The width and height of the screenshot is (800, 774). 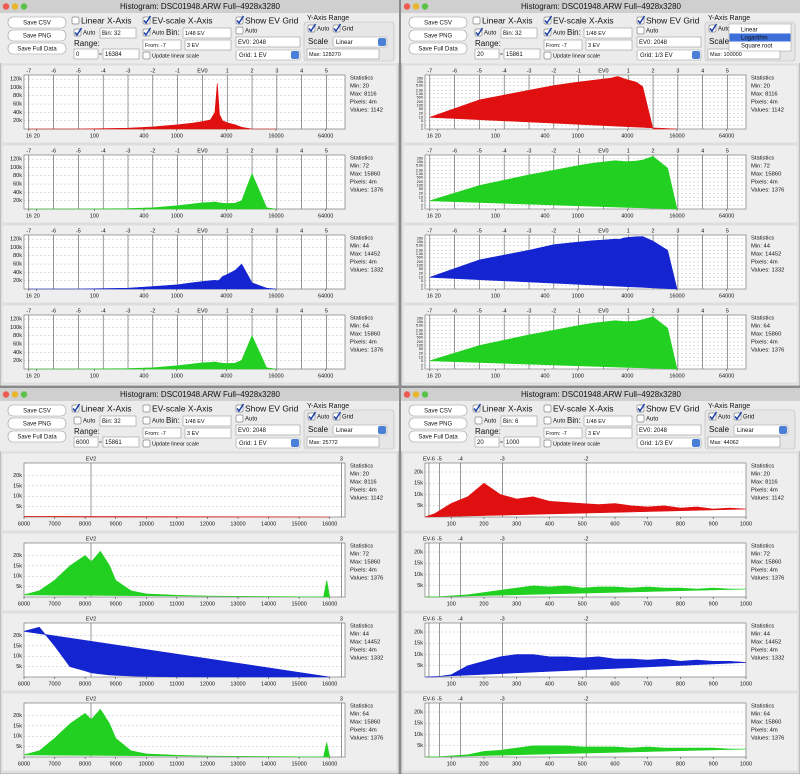 I want to click on statistics-text: Values: 1376, so click(x=767, y=579).